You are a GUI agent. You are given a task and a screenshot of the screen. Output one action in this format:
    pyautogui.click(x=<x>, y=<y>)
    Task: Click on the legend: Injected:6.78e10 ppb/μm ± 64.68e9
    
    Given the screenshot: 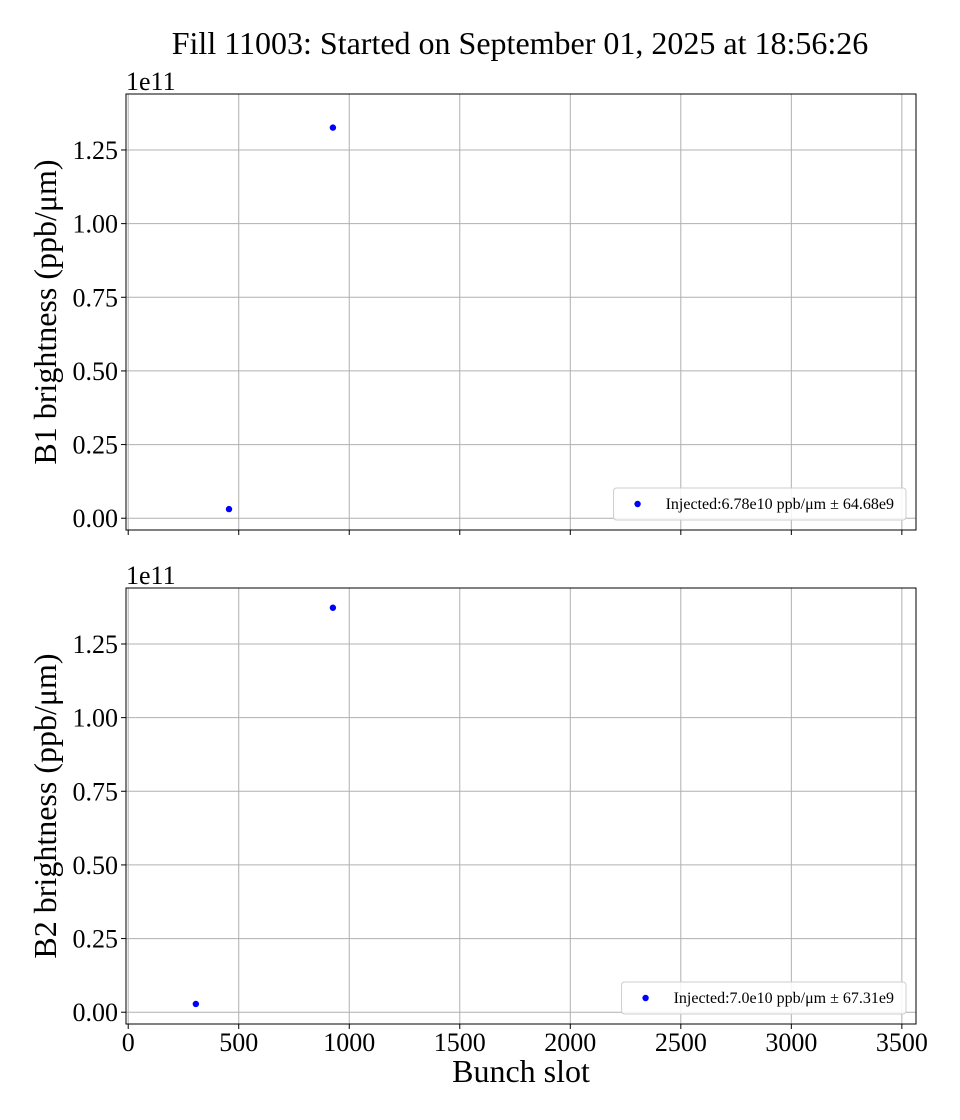 What is the action you would take?
    pyautogui.click(x=760, y=504)
    